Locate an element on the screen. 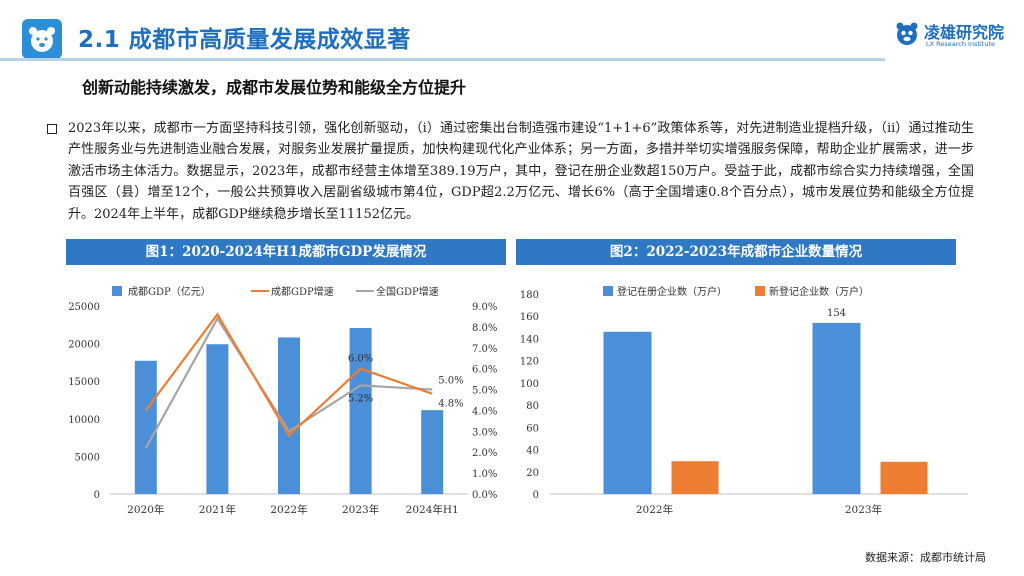  chart1-y-tick-left: 5000 is located at coordinates (87, 457).